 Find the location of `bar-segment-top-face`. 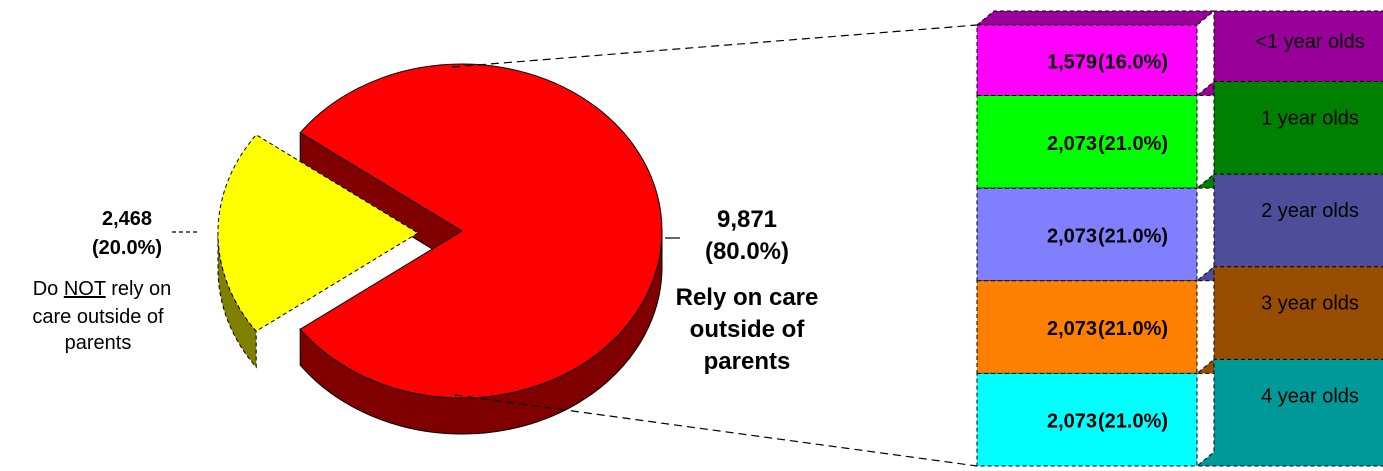

bar-segment-top-face is located at coordinates (1095, 18).